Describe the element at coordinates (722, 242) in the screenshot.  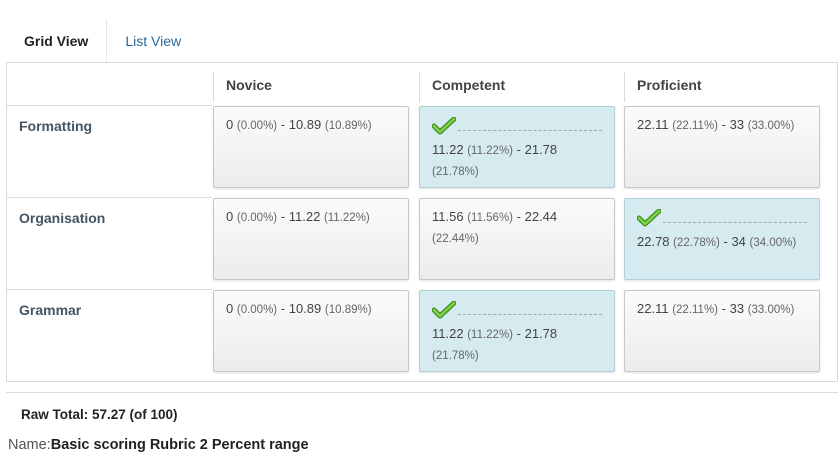
I see `score-range: 22.78 (22.78%) - 34 (34.00%)` at that location.